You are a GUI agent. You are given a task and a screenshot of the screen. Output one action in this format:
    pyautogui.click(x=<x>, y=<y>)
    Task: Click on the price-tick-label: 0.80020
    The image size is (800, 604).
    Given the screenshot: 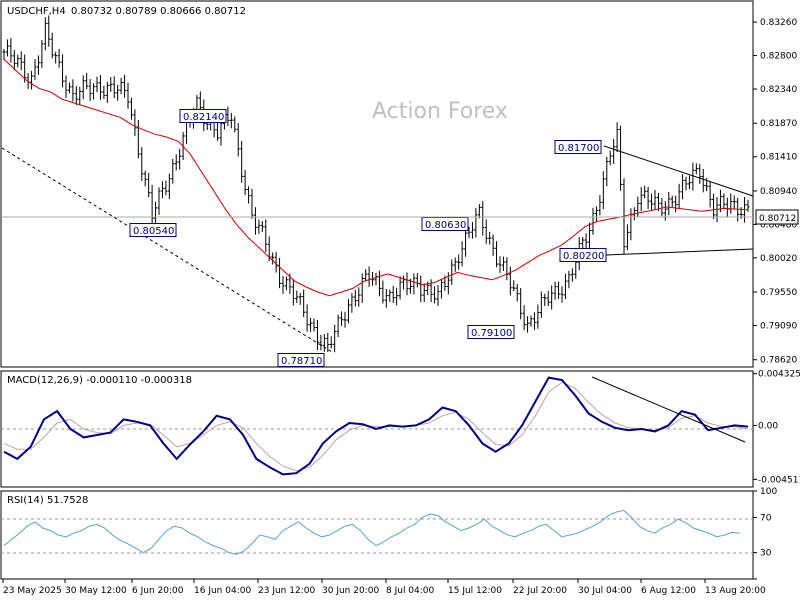 What is the action you would take?
    pyautogui.click(x=778, y=259)
    